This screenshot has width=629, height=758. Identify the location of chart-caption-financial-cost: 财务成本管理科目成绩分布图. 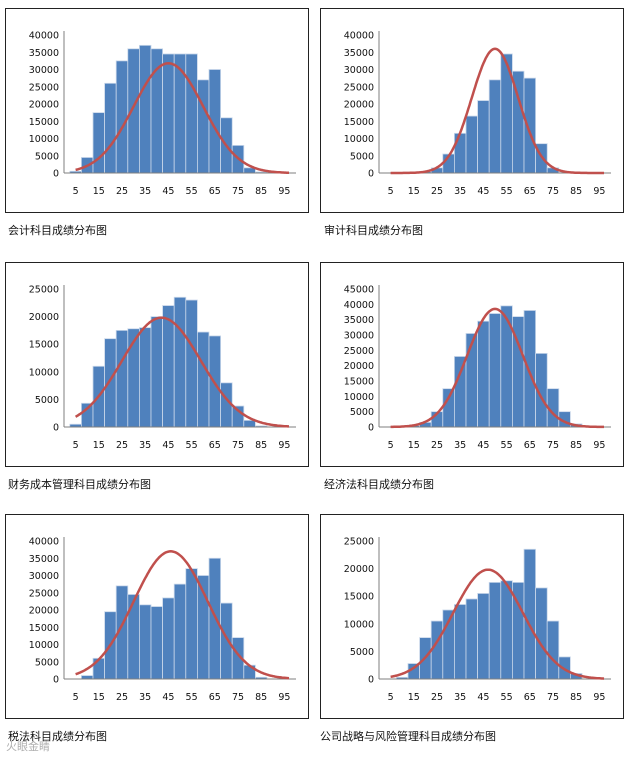
(79, 484).